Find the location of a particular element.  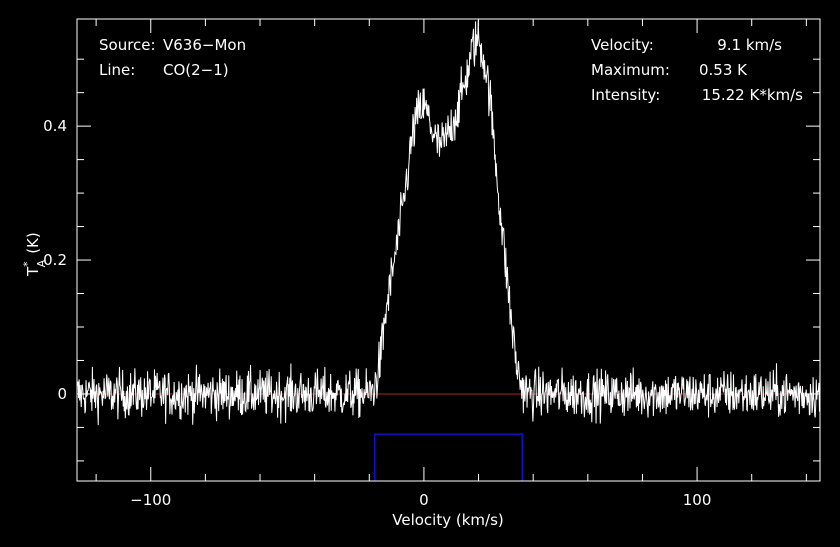

line-key: Line: is located at coordinates (117, 70).